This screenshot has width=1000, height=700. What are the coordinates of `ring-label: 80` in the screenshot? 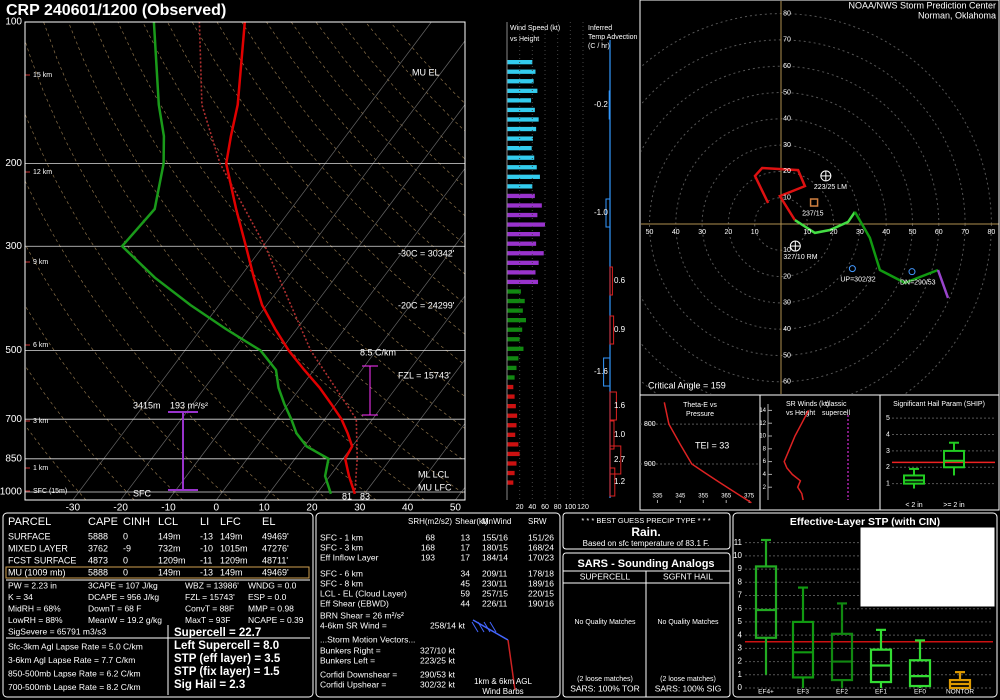 It's located at (787, 13).